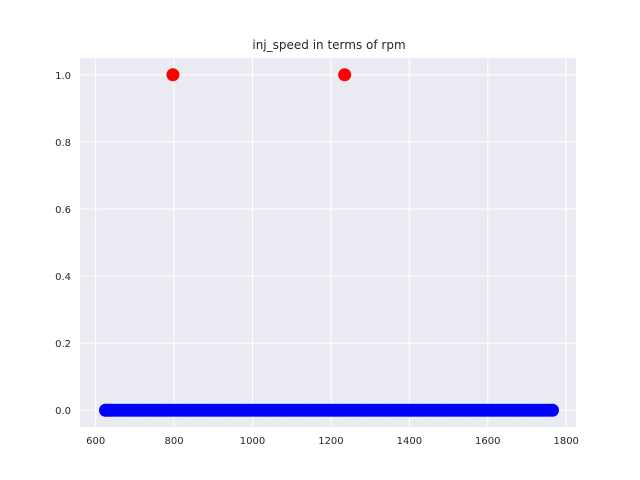  What do you see at coordinates (252, 441) in the screenshot?
I see `x-tick-label: 1000` at bounding box center [252, 441].